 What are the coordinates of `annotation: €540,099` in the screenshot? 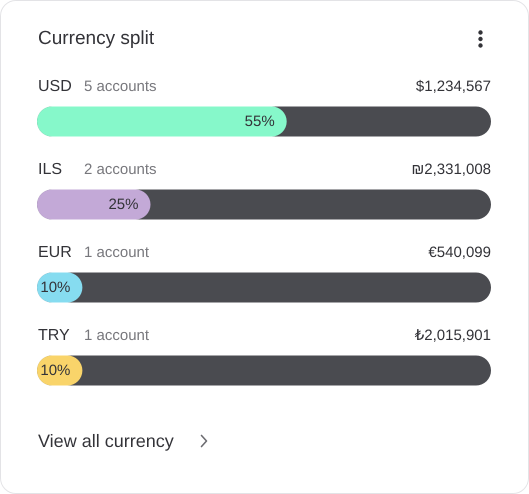 It's located at (459, 253).